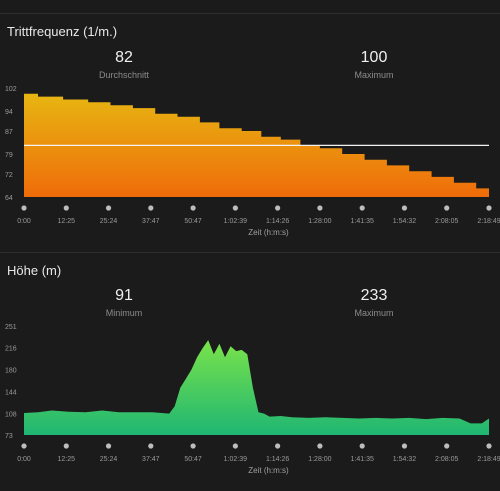 This screenshot has width=500, height=491. What do you see at coordinates (374, 295) in the screenshot?
I see `elevation-maximum-value: 233` at bounding box center [374, 295].